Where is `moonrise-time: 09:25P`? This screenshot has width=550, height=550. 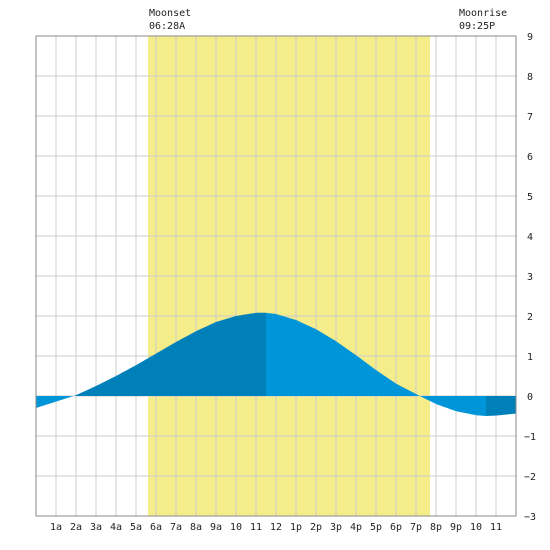 moonrise-time: 09:25P is located at coordinates (477, 26).